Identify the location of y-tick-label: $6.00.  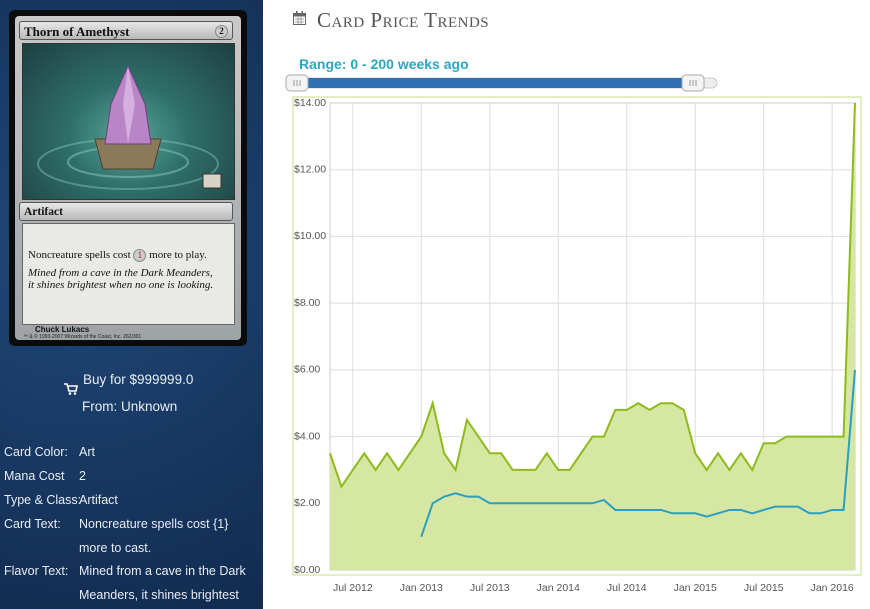
(307, 370).